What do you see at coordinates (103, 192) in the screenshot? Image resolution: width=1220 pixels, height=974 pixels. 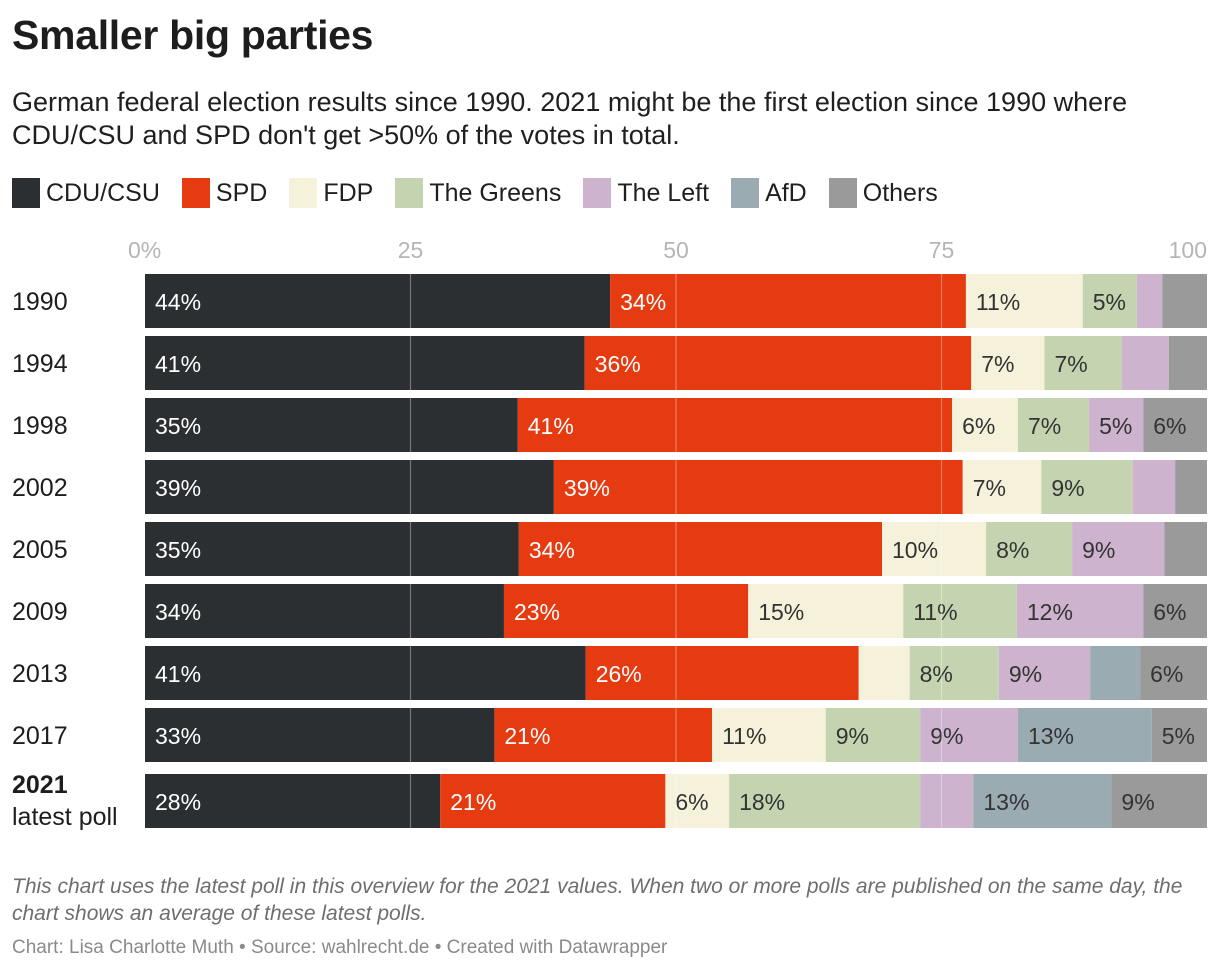 I see `legend-label: CDU/CSU` at bounding box center [103, 192].